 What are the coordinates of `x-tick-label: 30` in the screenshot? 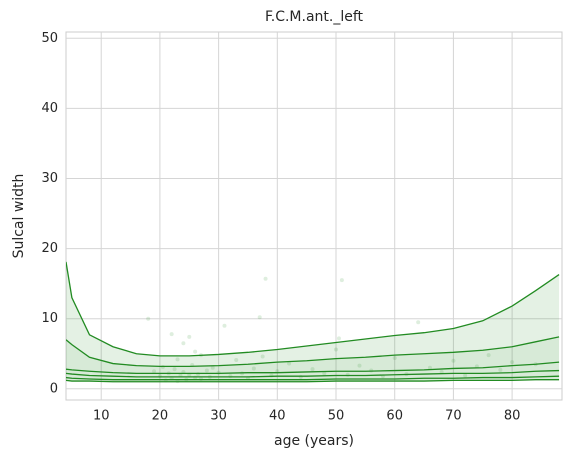 It's located at (218, 416).